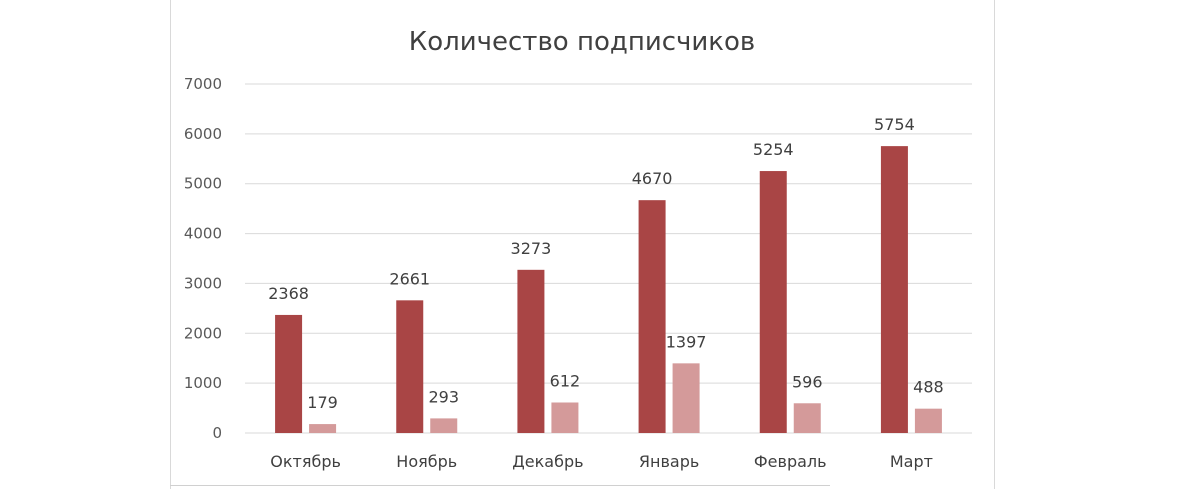 The width and height of the screenshot is (1200, 489). Describe the element at coordinates (217, 433) in the screenshot. I see `y-tick-label: 0` at that location.